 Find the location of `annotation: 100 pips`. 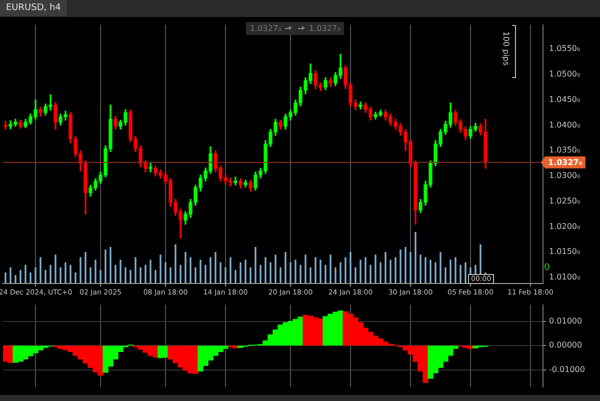

annotation: 100 pips is located at coordinates (506, 49).